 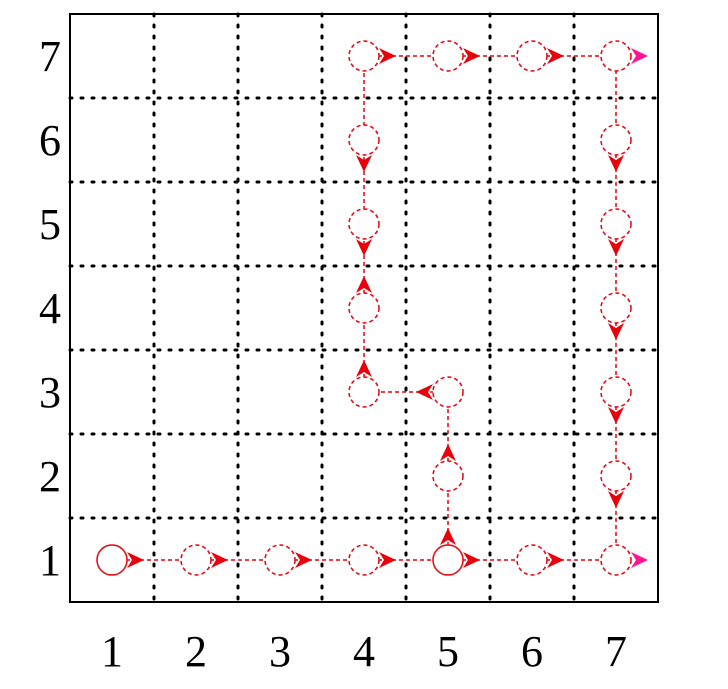 What do you see at coordinates (50, 56) in the screenshot?
I see `y-tick-label: 7` at bounding box center [50, 56].